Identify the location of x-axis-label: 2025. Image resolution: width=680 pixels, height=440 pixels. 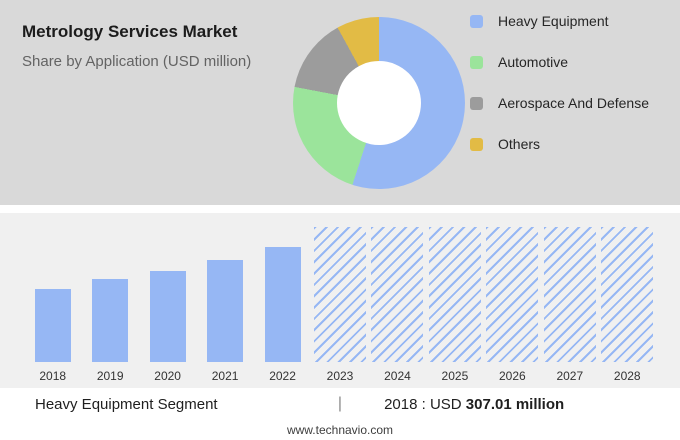
(455, 376).